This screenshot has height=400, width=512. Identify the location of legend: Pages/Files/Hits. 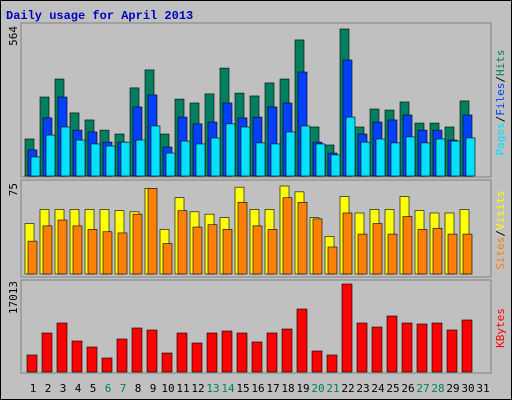
(500, 103).